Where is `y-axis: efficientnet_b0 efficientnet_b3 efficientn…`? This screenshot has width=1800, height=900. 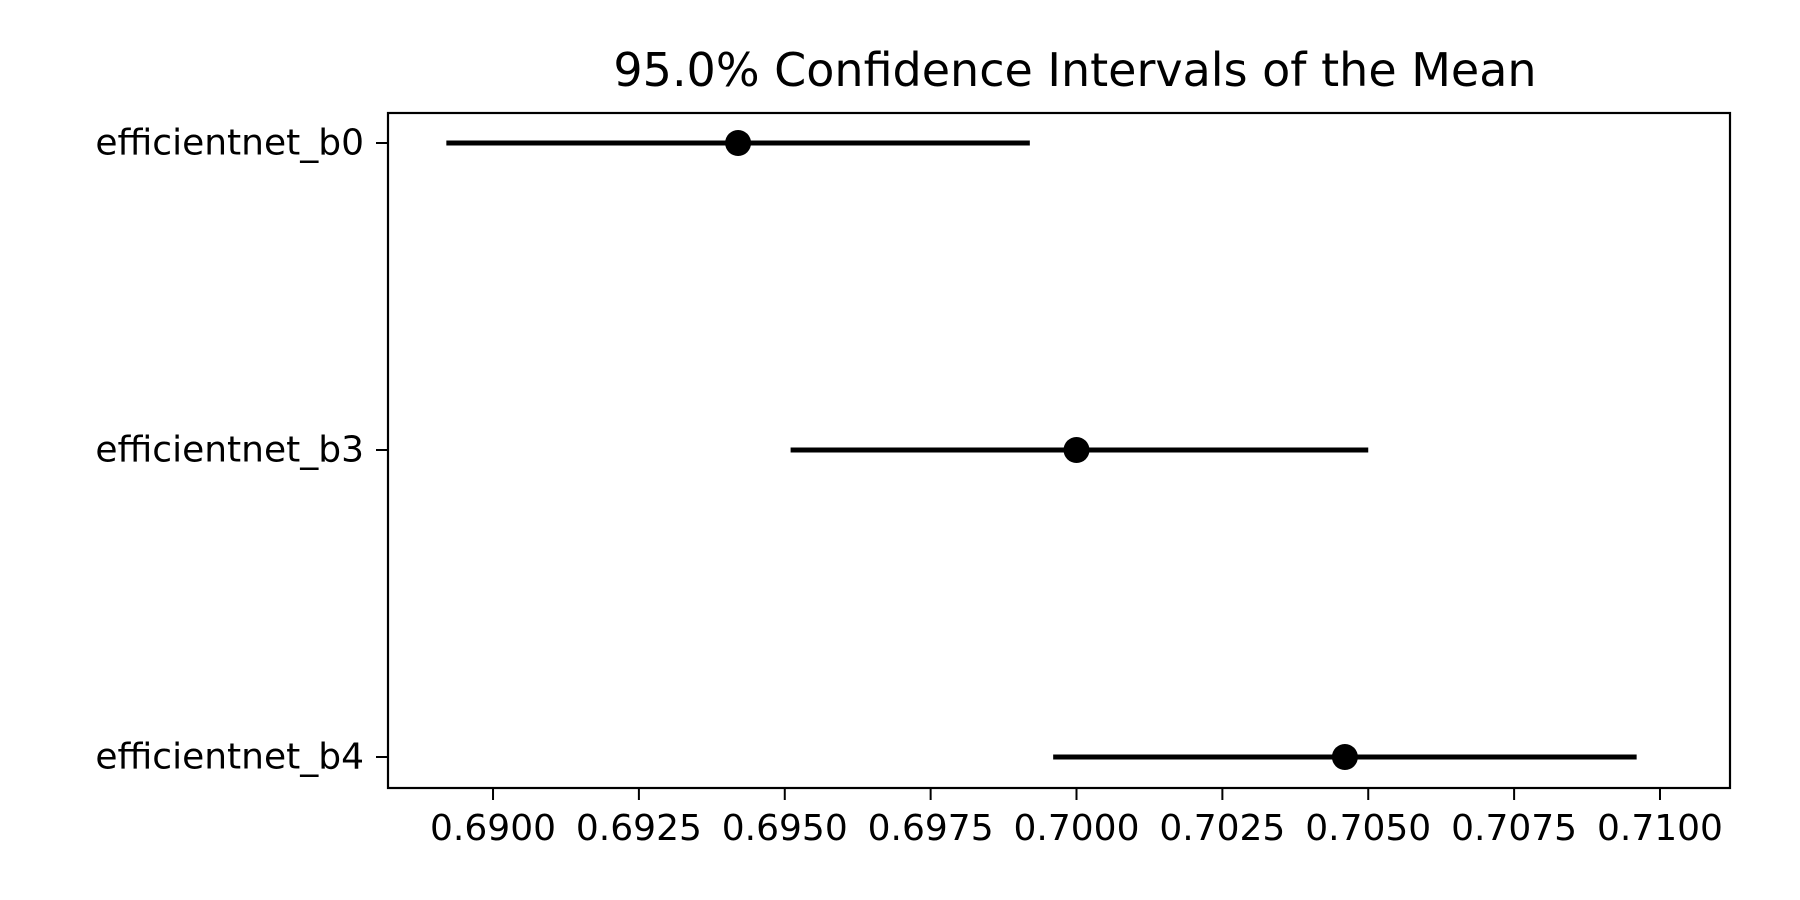
y-axis: efficientnet_b0 efficientnet_b3 efficientn… is located at coordinates (241, 450).